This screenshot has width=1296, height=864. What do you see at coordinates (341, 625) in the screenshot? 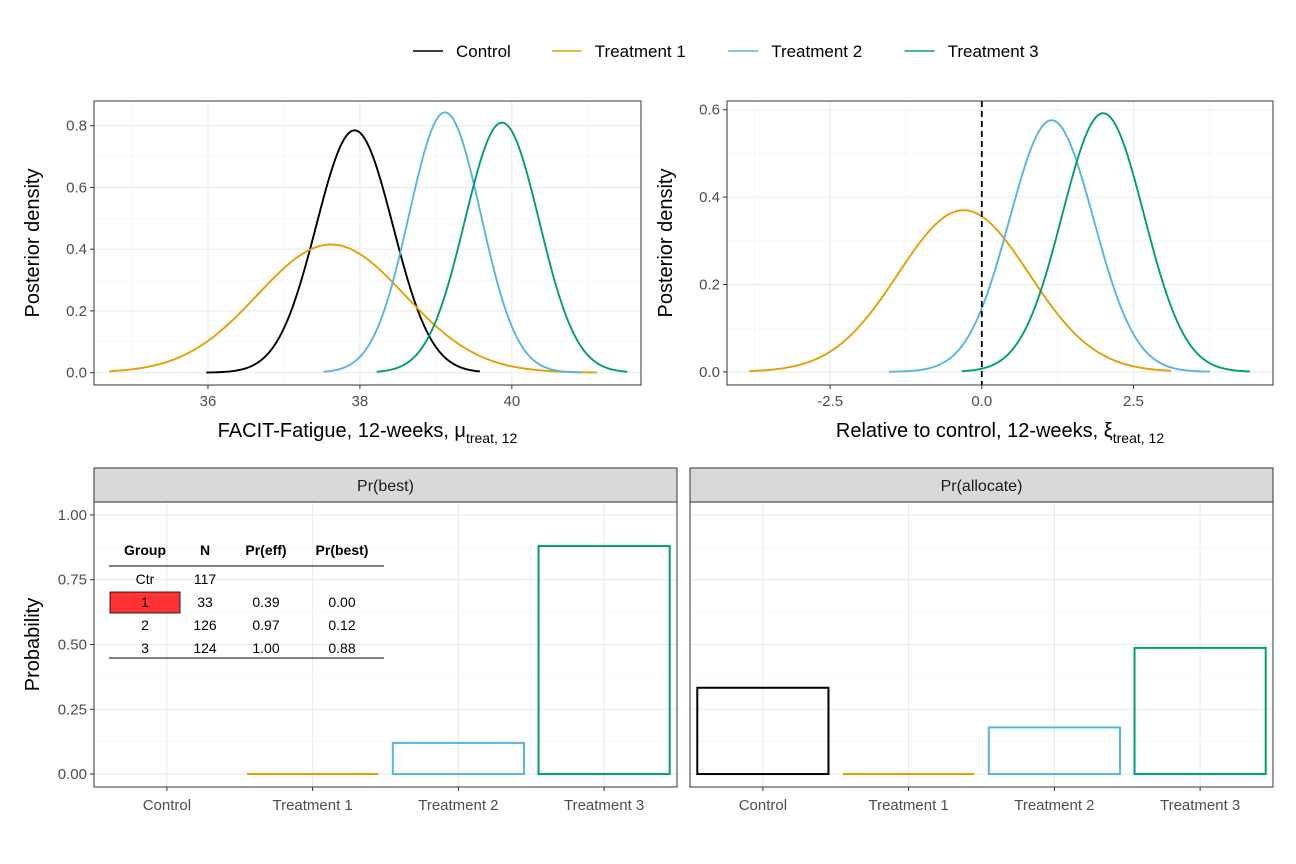
I see `table-cell: 0.12` at bounding box center [341, 625].